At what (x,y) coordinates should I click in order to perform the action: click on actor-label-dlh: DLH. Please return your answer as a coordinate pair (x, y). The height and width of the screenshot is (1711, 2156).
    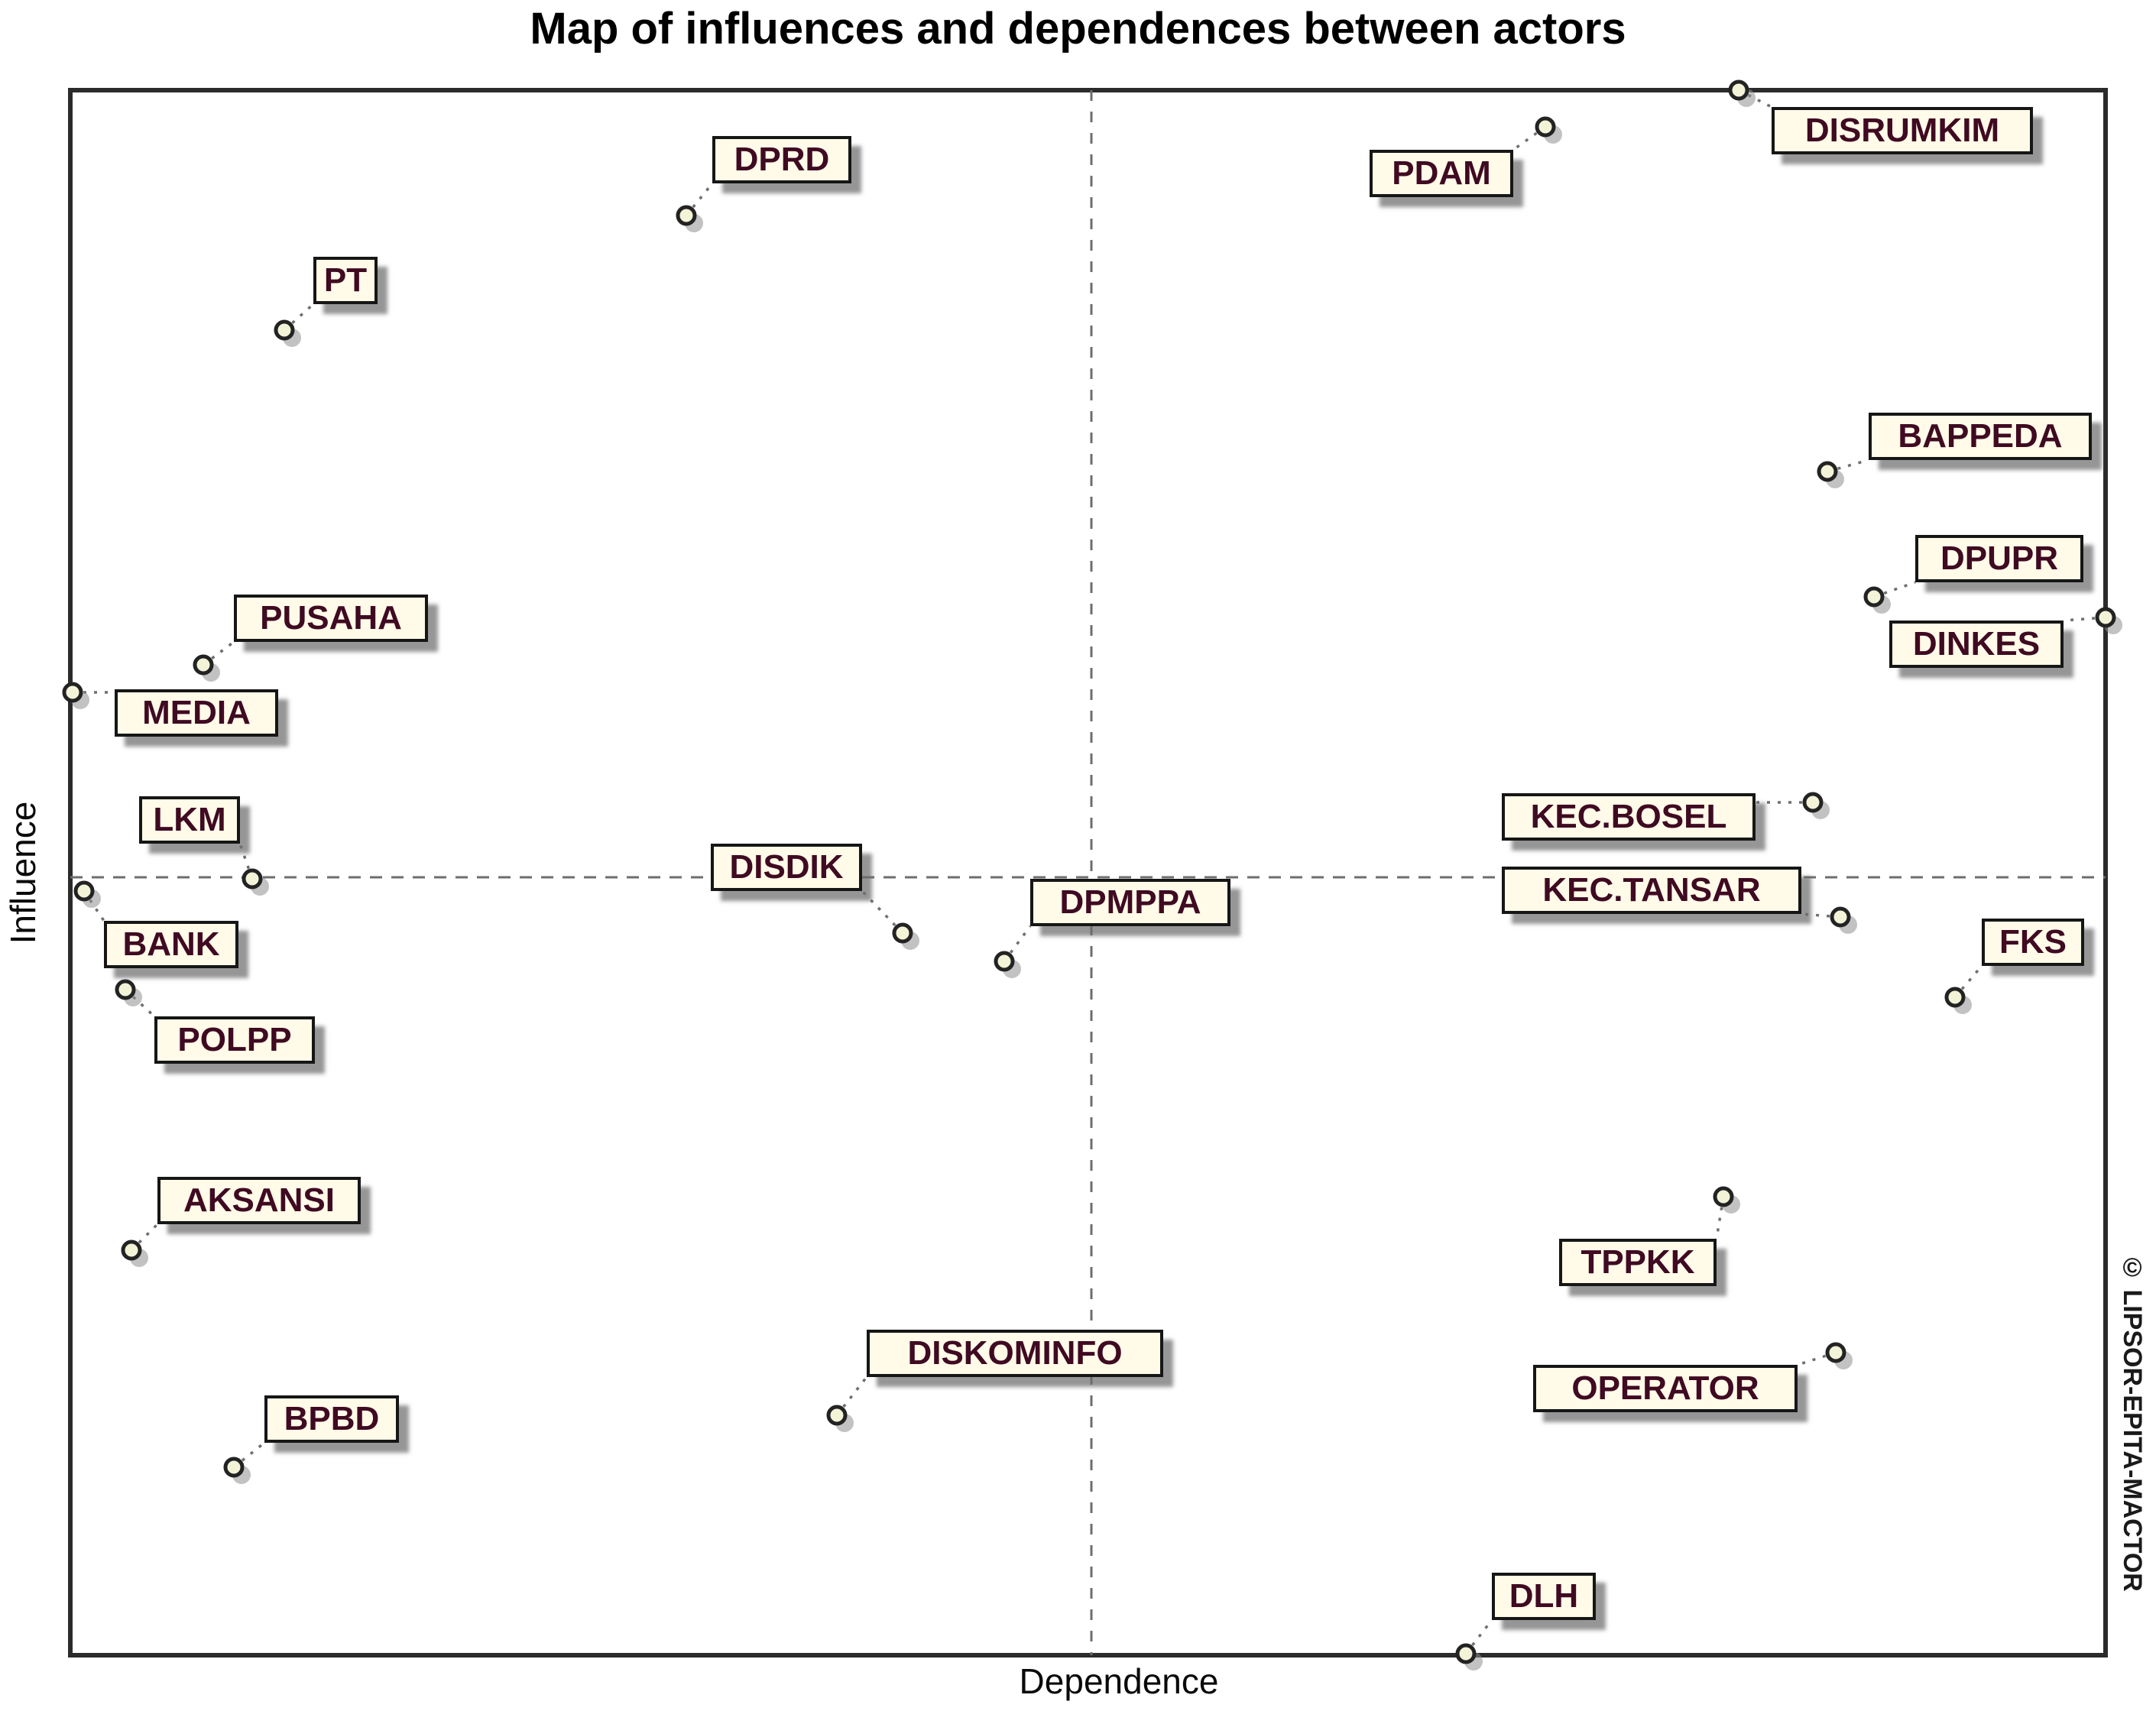
    Looking at the image, I should click on (1544, 1596).